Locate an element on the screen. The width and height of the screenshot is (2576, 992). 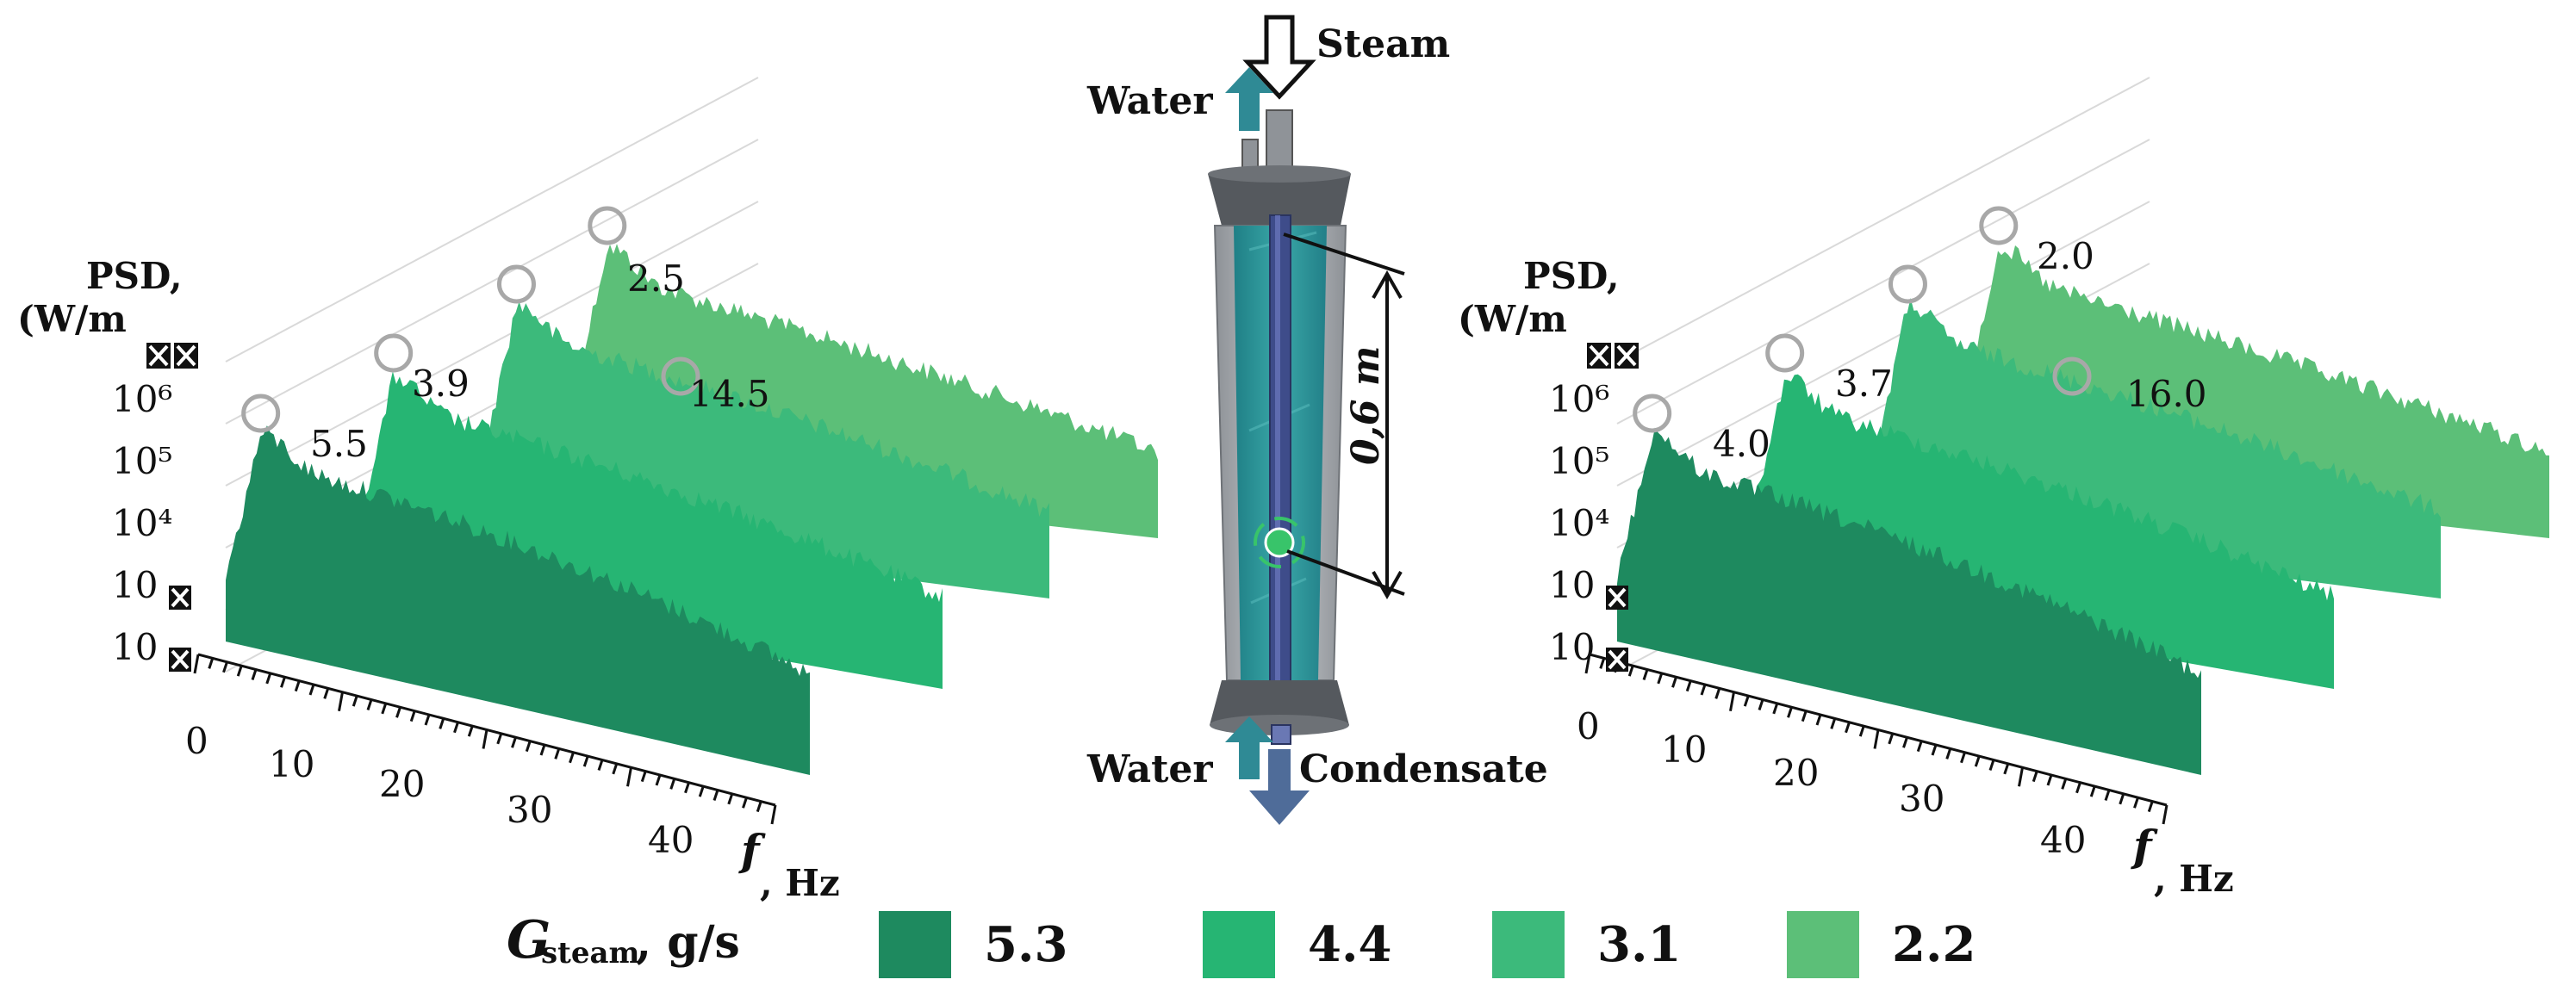
legend-swatch is located at coordinates (1529, 945).